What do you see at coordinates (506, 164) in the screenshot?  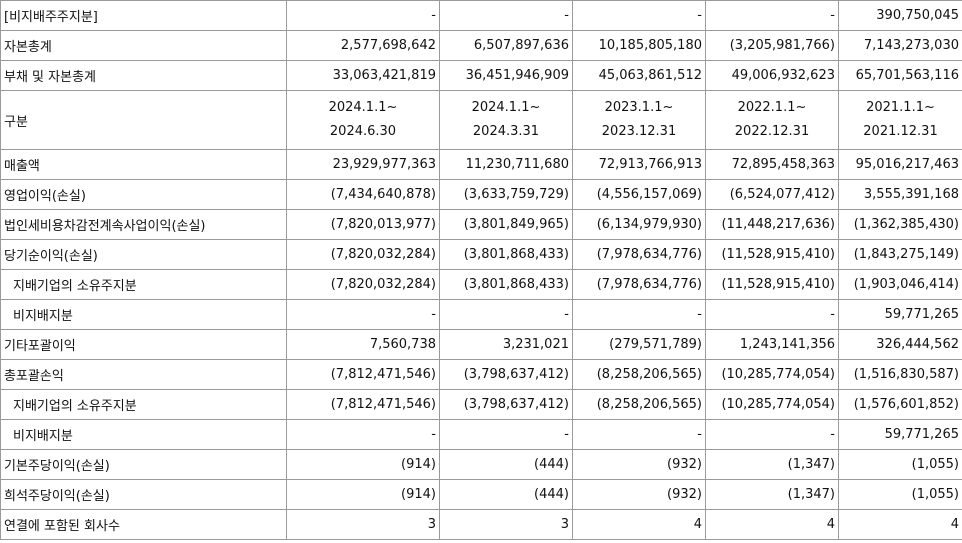 I see `value-cell: 11,230,711,680` at bounding box center [506, 164].